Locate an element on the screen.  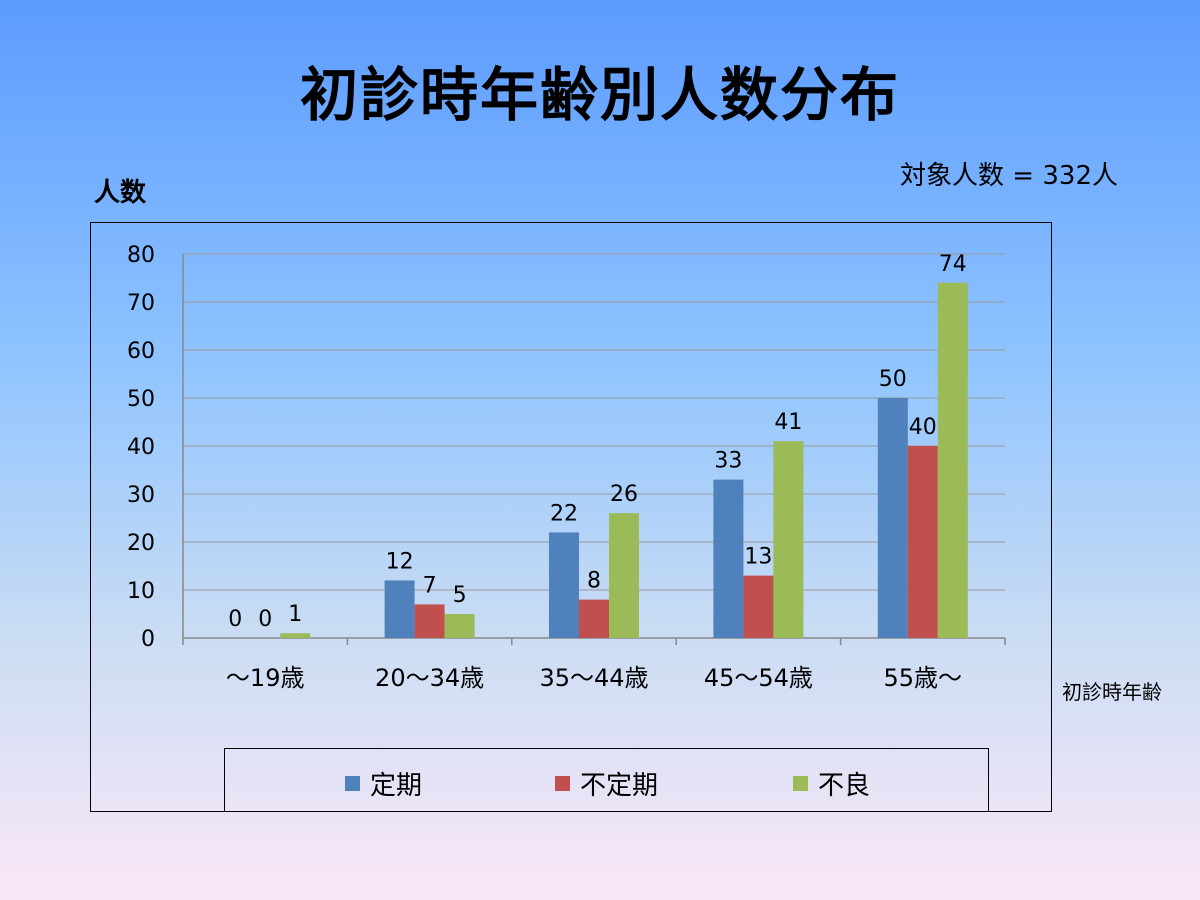
legend-item-futeiki: 不定期 is located at coordinates (606, 783).